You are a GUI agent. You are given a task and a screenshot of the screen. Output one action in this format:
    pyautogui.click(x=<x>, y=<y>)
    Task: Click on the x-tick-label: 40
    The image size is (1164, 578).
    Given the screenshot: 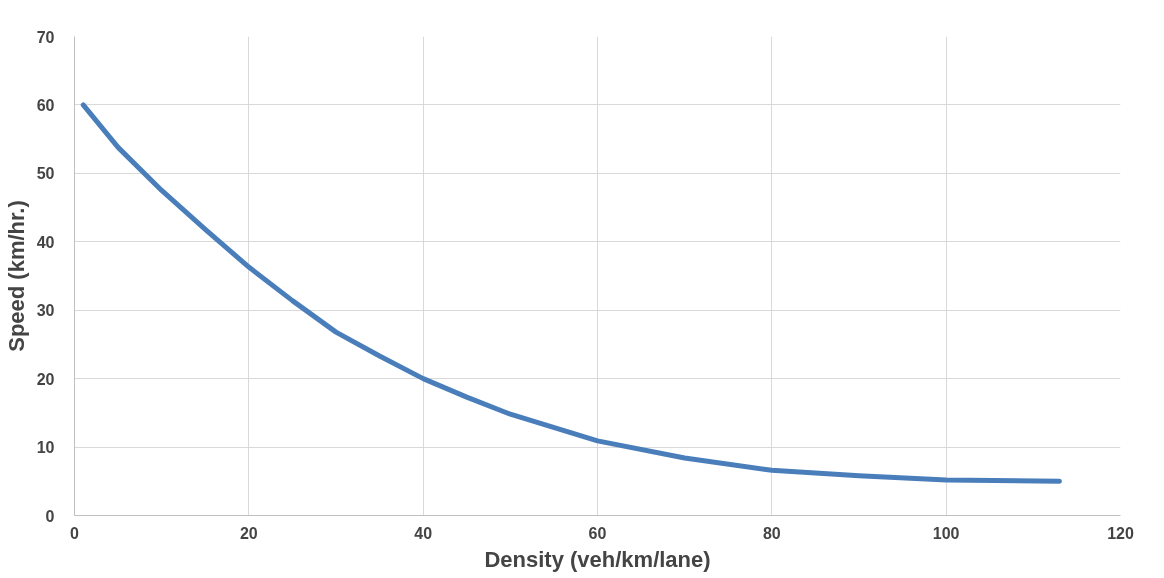 What is the action you would take?
    pyautogui.click(x=423, y=533)
    